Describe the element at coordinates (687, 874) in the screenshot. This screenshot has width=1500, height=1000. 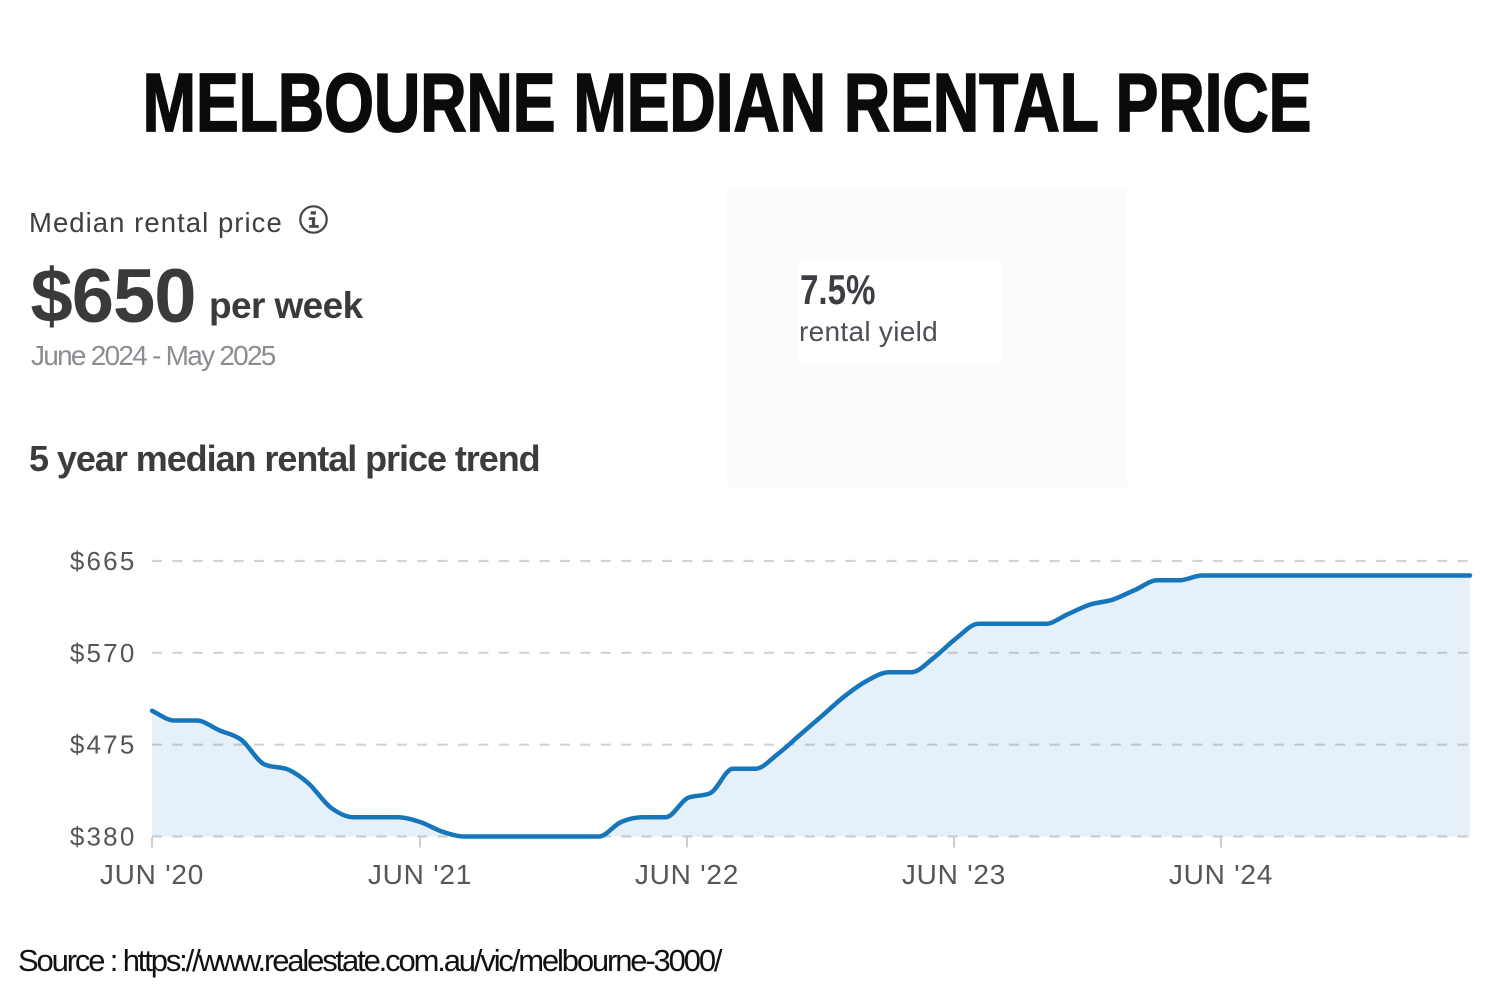
I see `svg-text: JUN '22` at that location.